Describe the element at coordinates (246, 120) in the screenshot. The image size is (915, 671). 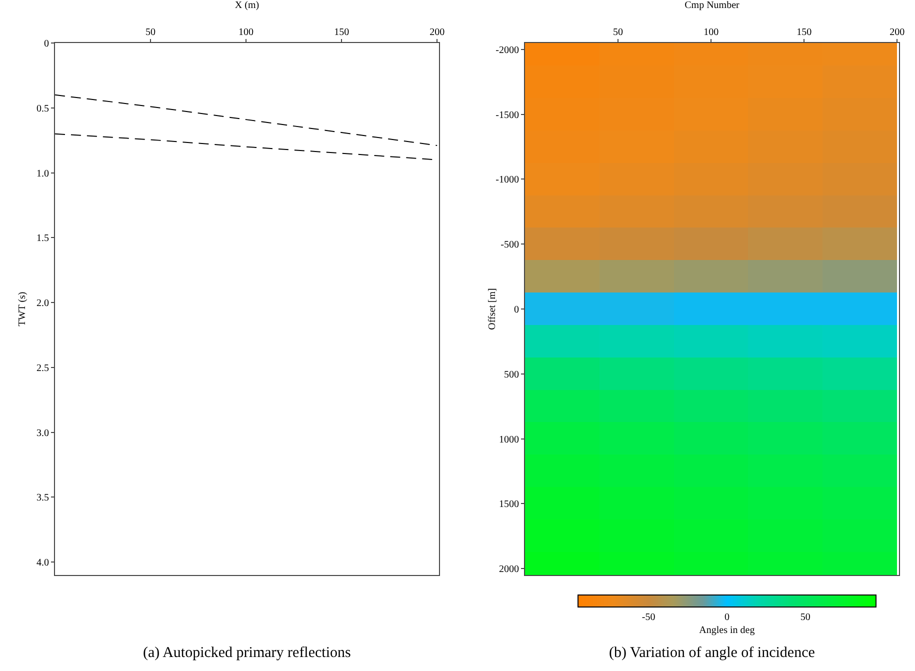
I see `line-series` at that location.